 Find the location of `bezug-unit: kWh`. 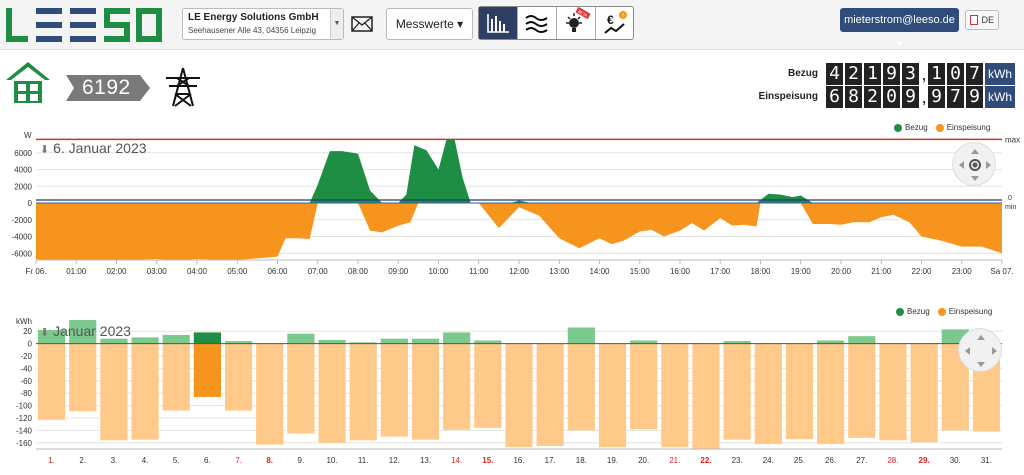

bezug-unit: kWh is located at coordinates (1000, 74).